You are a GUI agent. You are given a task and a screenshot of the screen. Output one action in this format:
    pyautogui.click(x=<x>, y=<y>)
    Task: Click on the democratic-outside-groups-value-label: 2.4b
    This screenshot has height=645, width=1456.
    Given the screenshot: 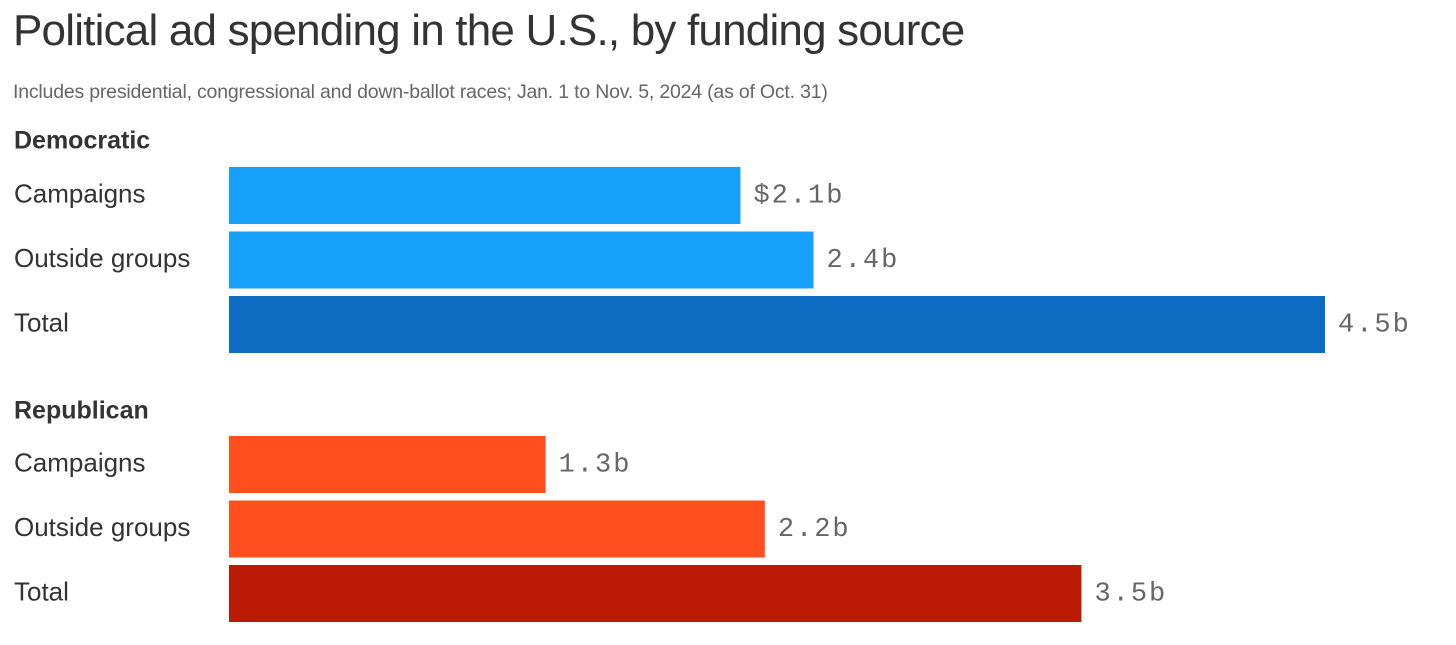 What is the action you would take?
    pyautogui.click(x=863, y=261)
    